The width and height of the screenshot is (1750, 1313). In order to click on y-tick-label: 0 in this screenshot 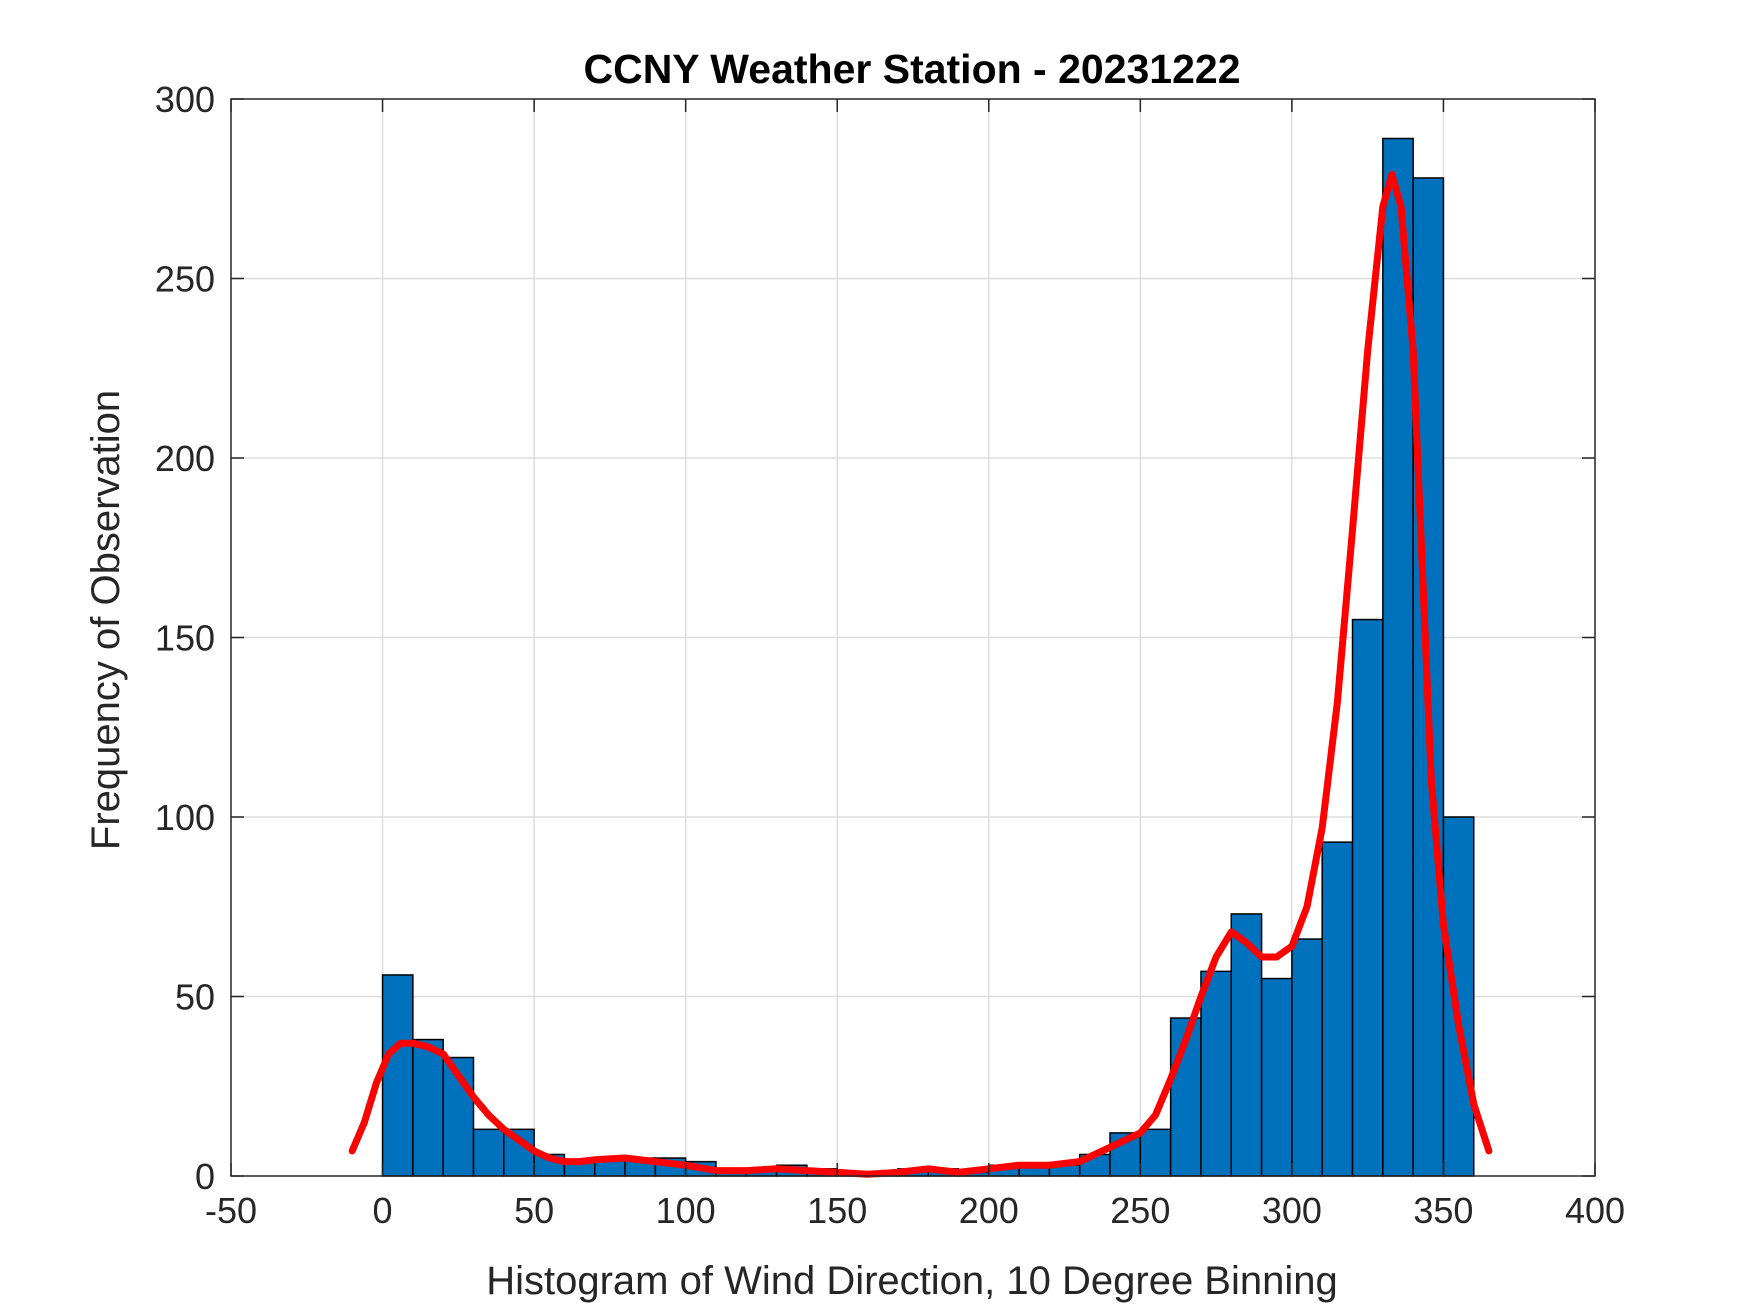, I will do `click(205, 1176)`.